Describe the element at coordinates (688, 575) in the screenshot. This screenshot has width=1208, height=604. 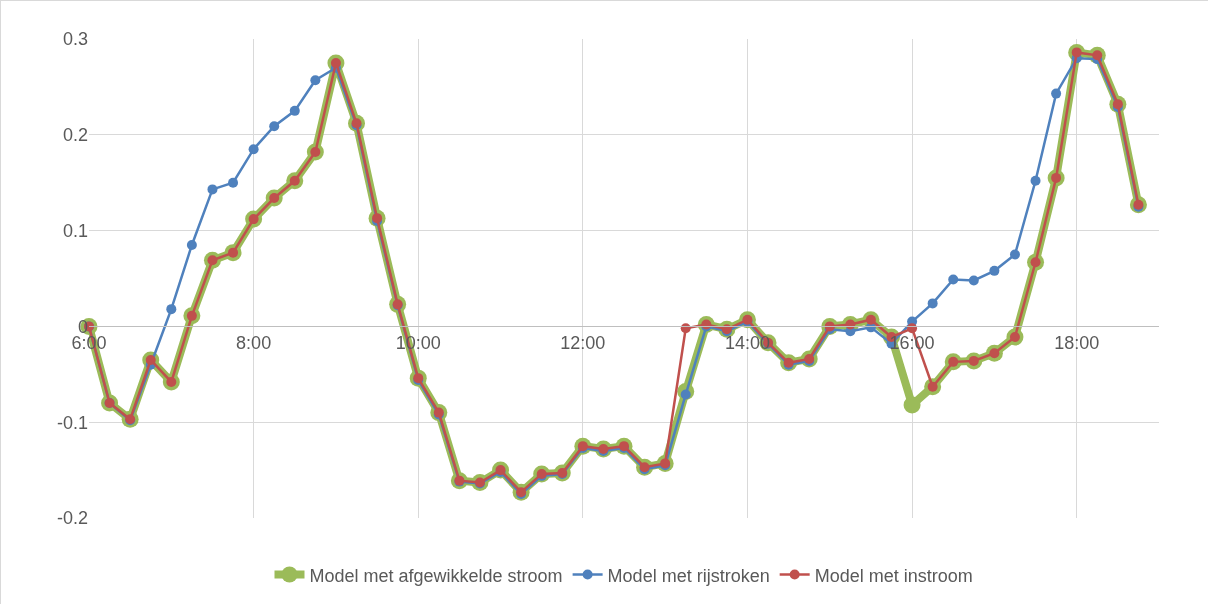
I see `legend-label: Model met rijstroken` at that location.